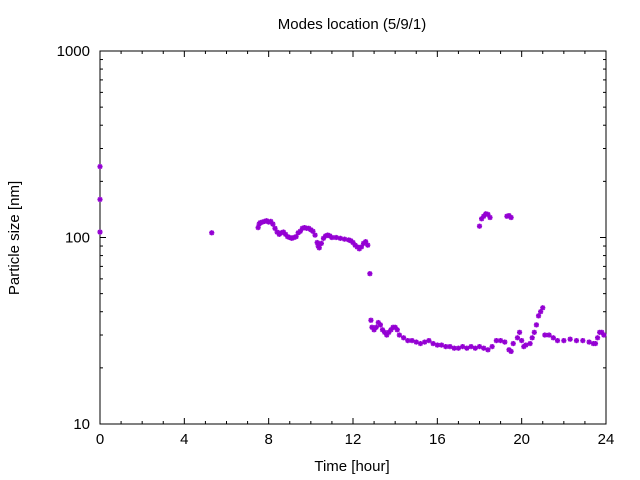 This screenshot has width=640, height=480. Describe the element at coordinates (353, 439) in the screenshot. I see `x-tick-label: 12` at that location.